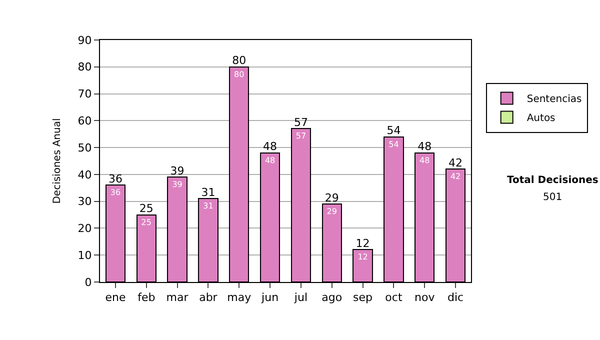  What do you see at coordinates (208, 297) in the screenshot?
I see `x-tick-label: abr` at bounding box center [208, 297].